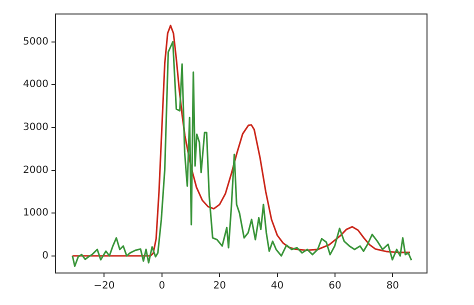 The image size is (474, 305). I want to click on x-tick-label: 0, so click(162, 286).